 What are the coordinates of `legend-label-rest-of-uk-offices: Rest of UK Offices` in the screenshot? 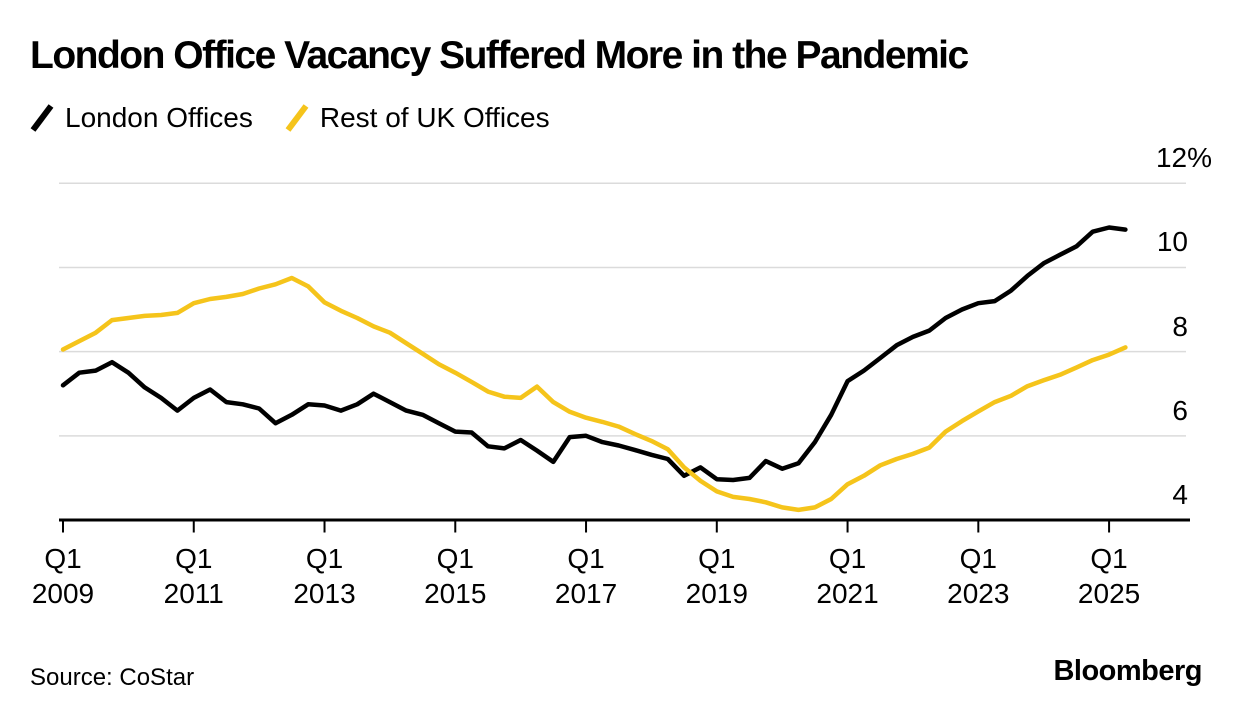 It's located at (434, 117).